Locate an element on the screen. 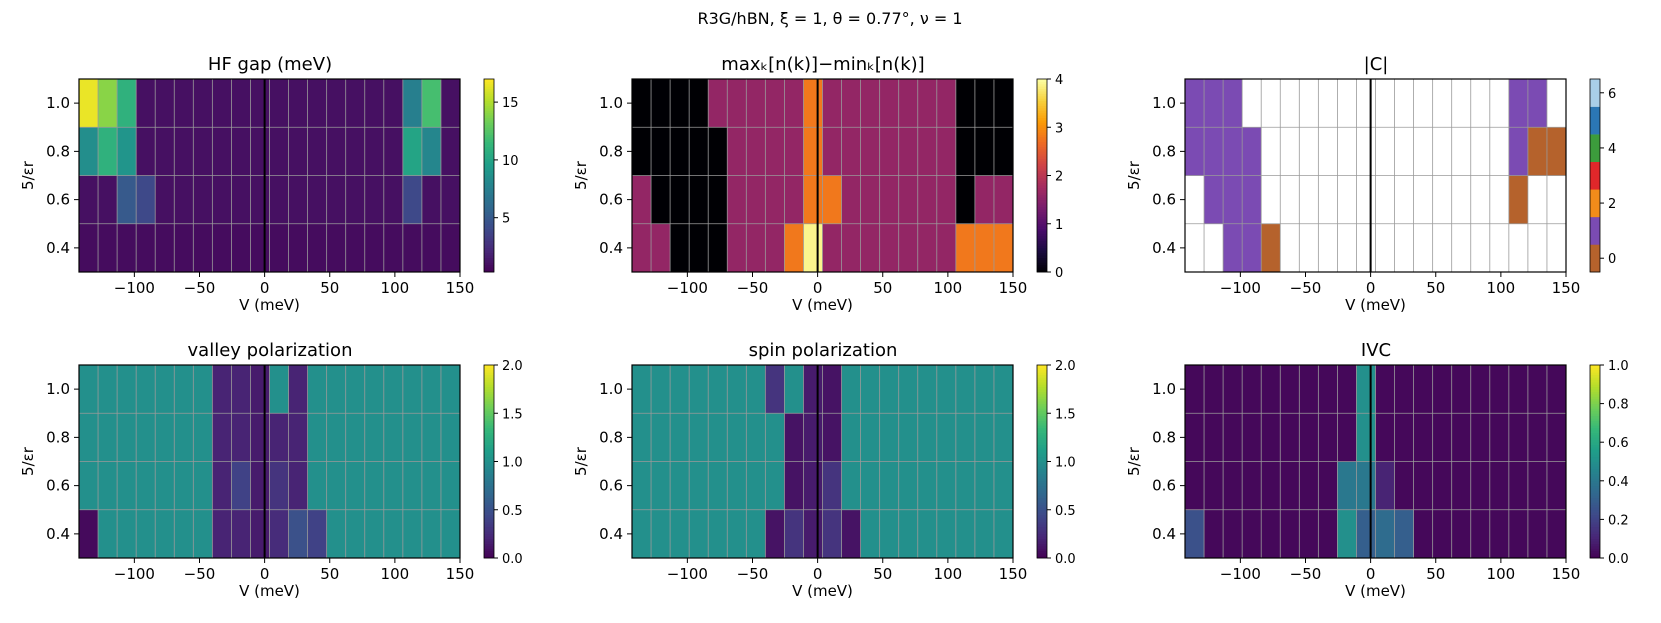  x-tick-label: 100 is located at coordinates (948, 288).